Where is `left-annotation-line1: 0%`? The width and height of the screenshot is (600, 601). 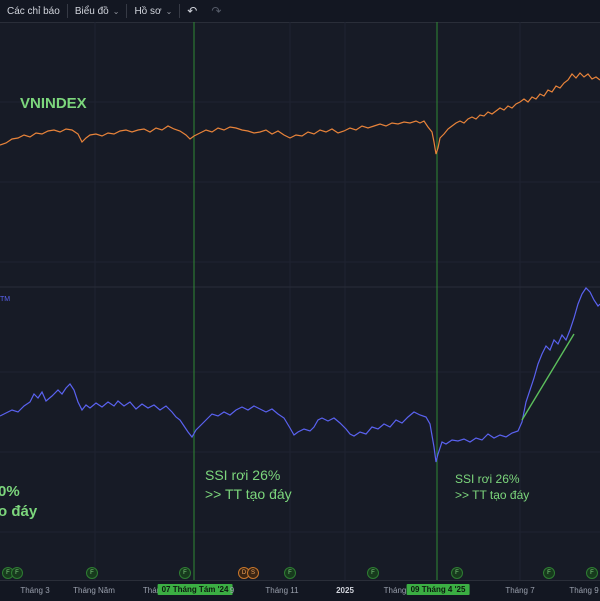 left-annotation-line1: 0% is located at coordinates (10, 491).